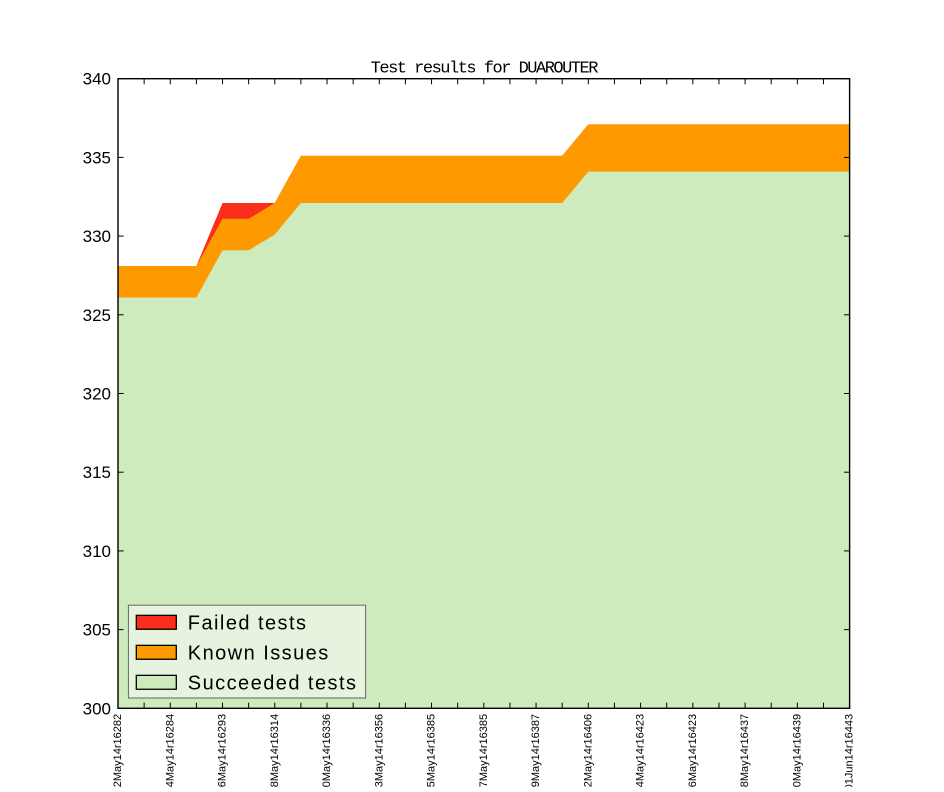 The width and height of the screenshot is (944, 792). I want to click on svg-text: 305, so click(97, 630).